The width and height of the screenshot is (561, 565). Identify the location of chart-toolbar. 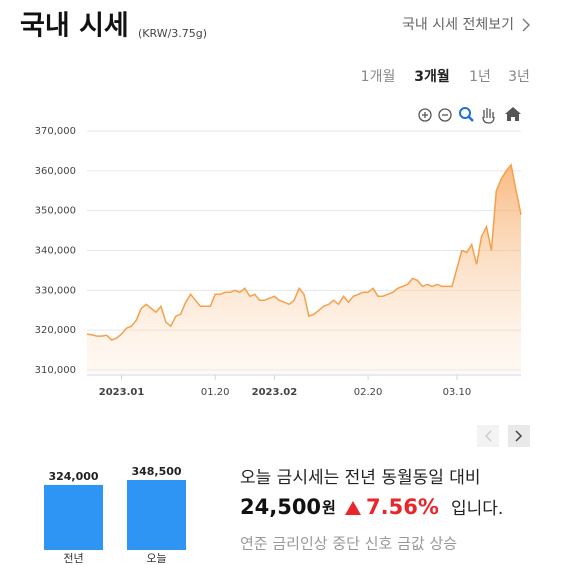
(469, 115).